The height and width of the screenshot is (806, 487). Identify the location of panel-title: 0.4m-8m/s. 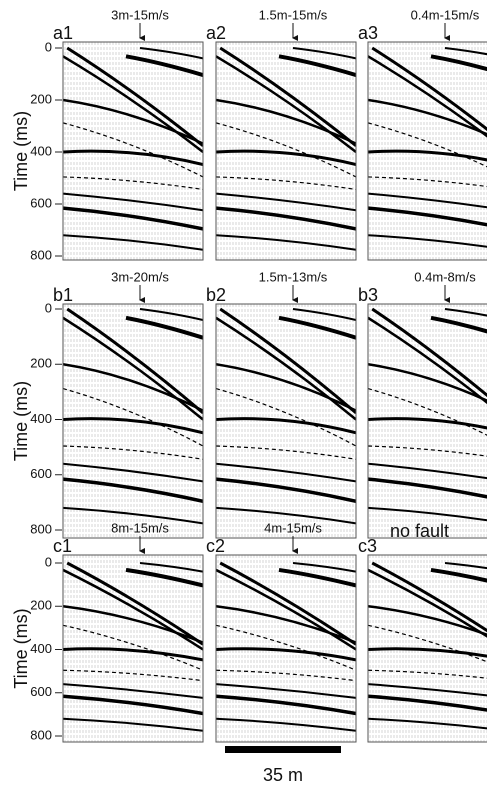
(445, 276).